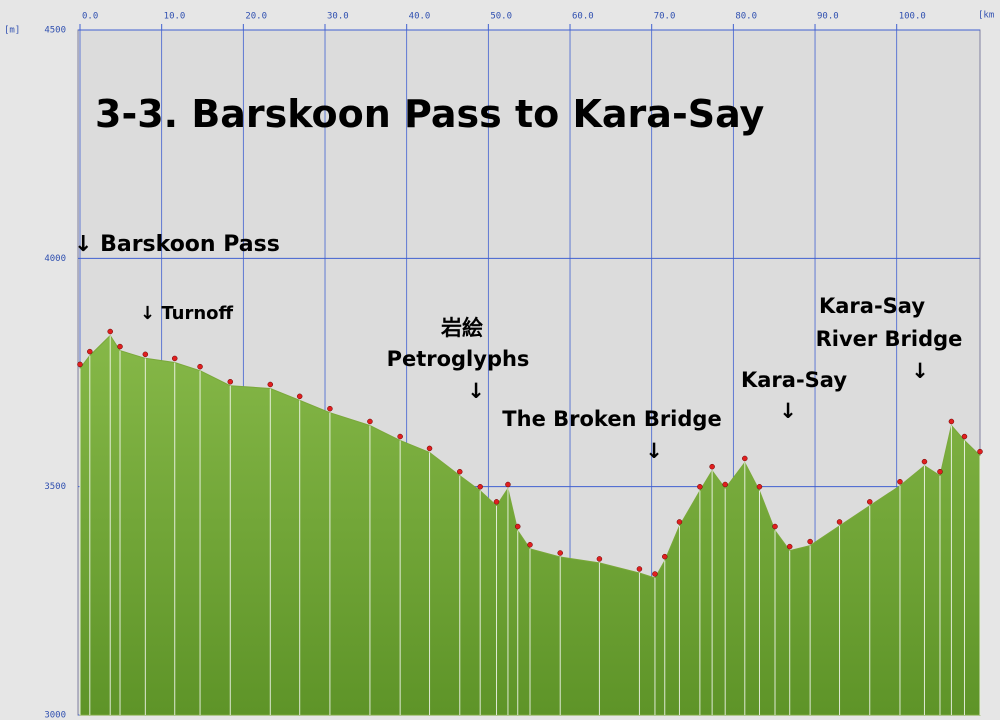 Image resolution: width=1000 pixels, height=720 pixels. Describe the element at coordinates (665, 17) in the screenshot. I see `x-tick-label: 70.0` at that location.